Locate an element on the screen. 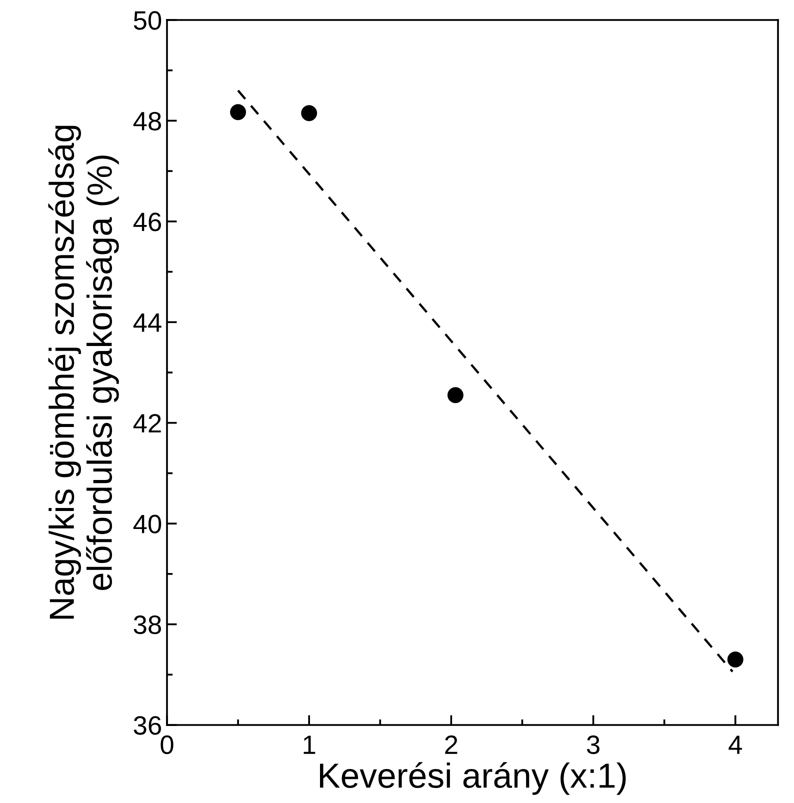  y-tick-label: 36 is located at coordinates (147, 725).